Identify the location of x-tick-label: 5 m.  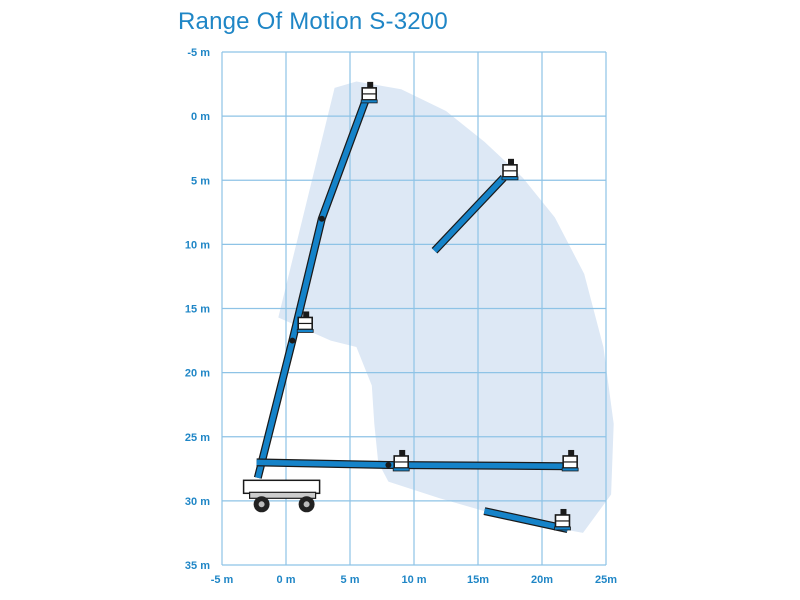
(350, 580).